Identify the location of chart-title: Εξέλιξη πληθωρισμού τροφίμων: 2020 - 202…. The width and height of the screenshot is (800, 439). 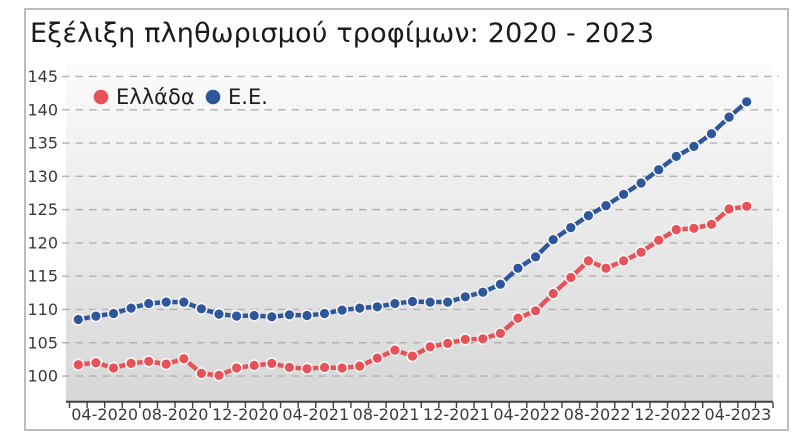
(342, 33).